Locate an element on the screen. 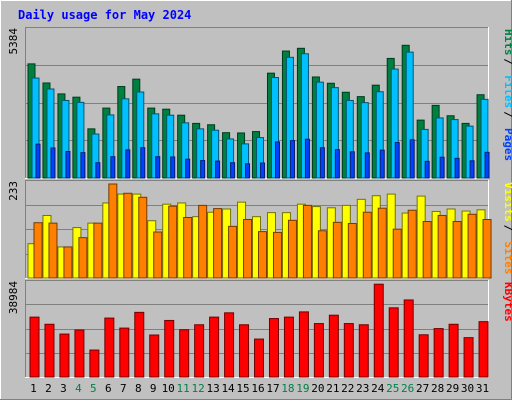 This screenshot has height=405, width=512. x-tick-label-day-14: 14 is located at coordinates (228, 388).